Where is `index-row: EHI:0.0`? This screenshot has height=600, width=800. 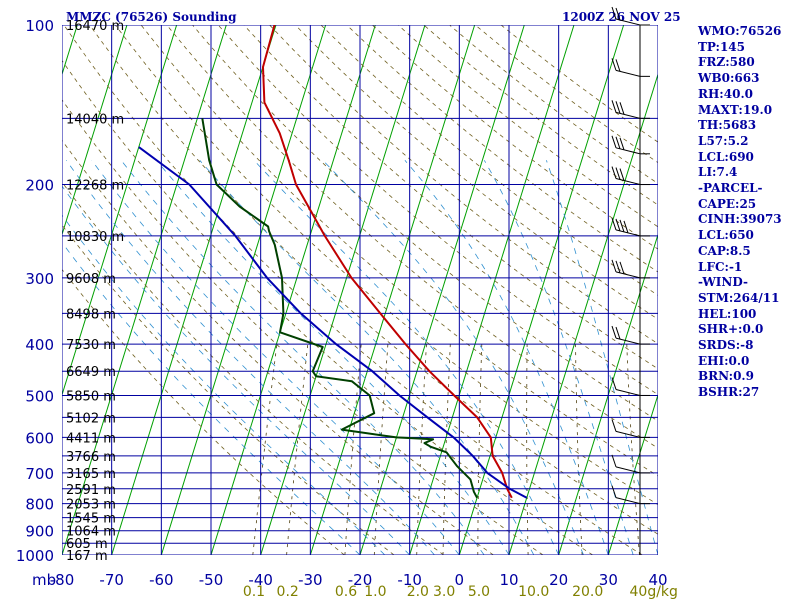
index-row: EHI:0.0 is located at coordinates (724, 360).